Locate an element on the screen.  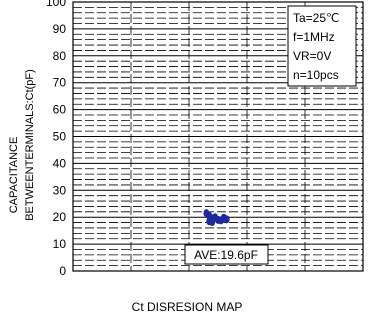
y-tick-label: 10 is located at coordinates (60, 244).